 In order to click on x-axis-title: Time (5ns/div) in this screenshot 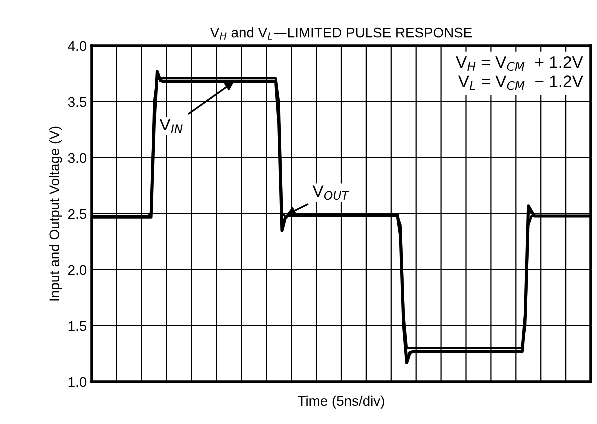, I will do `click(341, 402)`.